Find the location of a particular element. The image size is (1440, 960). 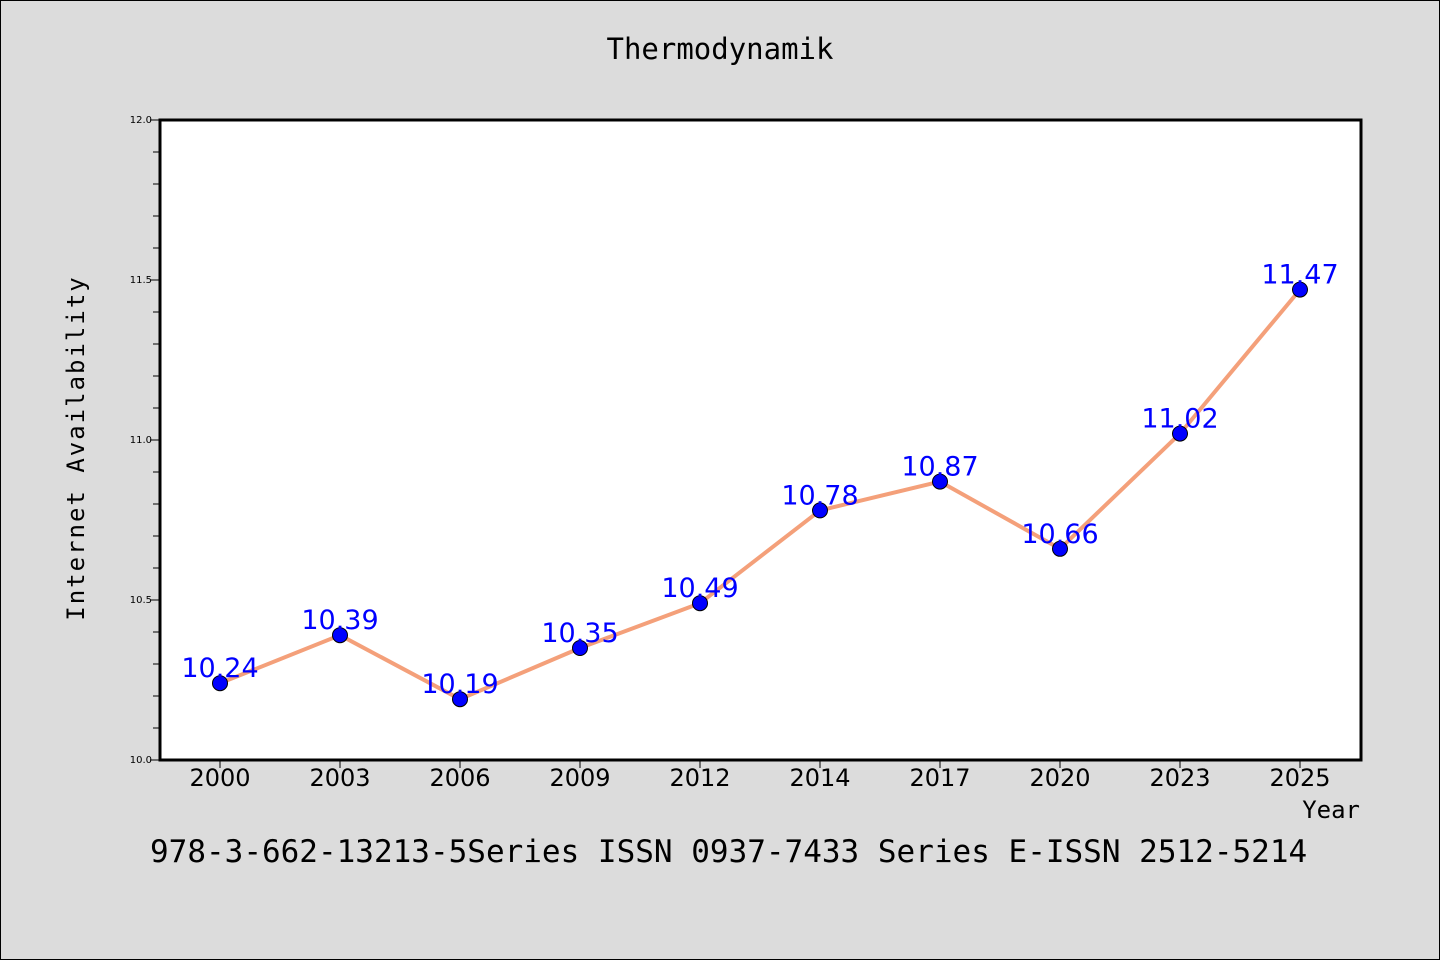

x-tick-label: 2000 is located at coordinates (219, 778).